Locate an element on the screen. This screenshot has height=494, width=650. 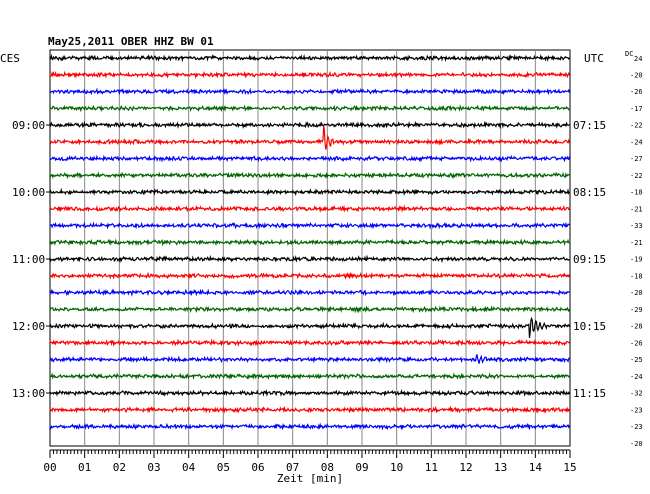
x-tick-label: 02 is located at coordinates (119, 467).